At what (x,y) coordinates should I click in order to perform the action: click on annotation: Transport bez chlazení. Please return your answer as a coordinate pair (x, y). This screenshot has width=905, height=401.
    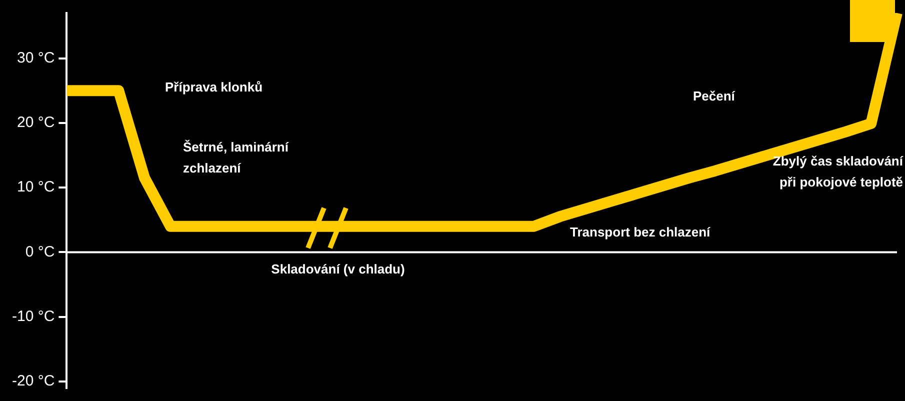
    Looking at the image, I should click on (640, 232).